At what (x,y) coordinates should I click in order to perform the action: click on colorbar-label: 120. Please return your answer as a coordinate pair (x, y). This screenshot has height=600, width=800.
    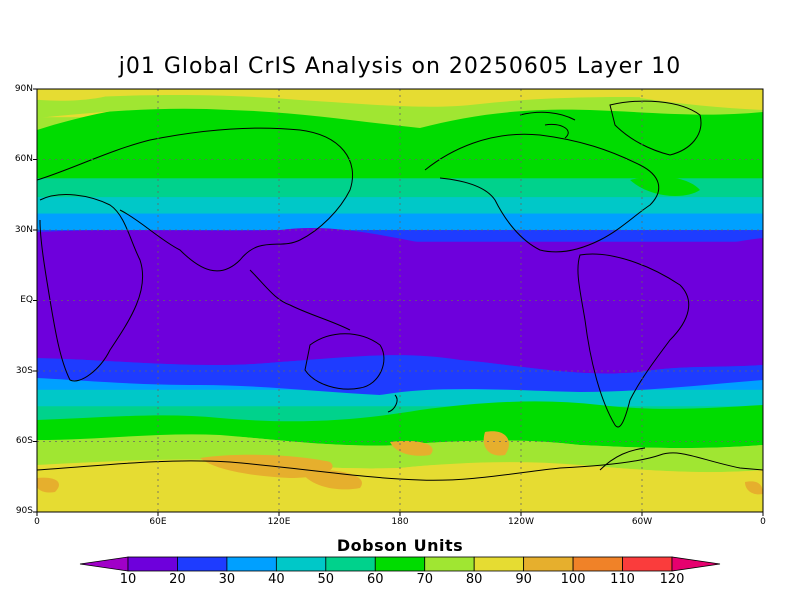
    Looking at the image, I should click on (672, 579).